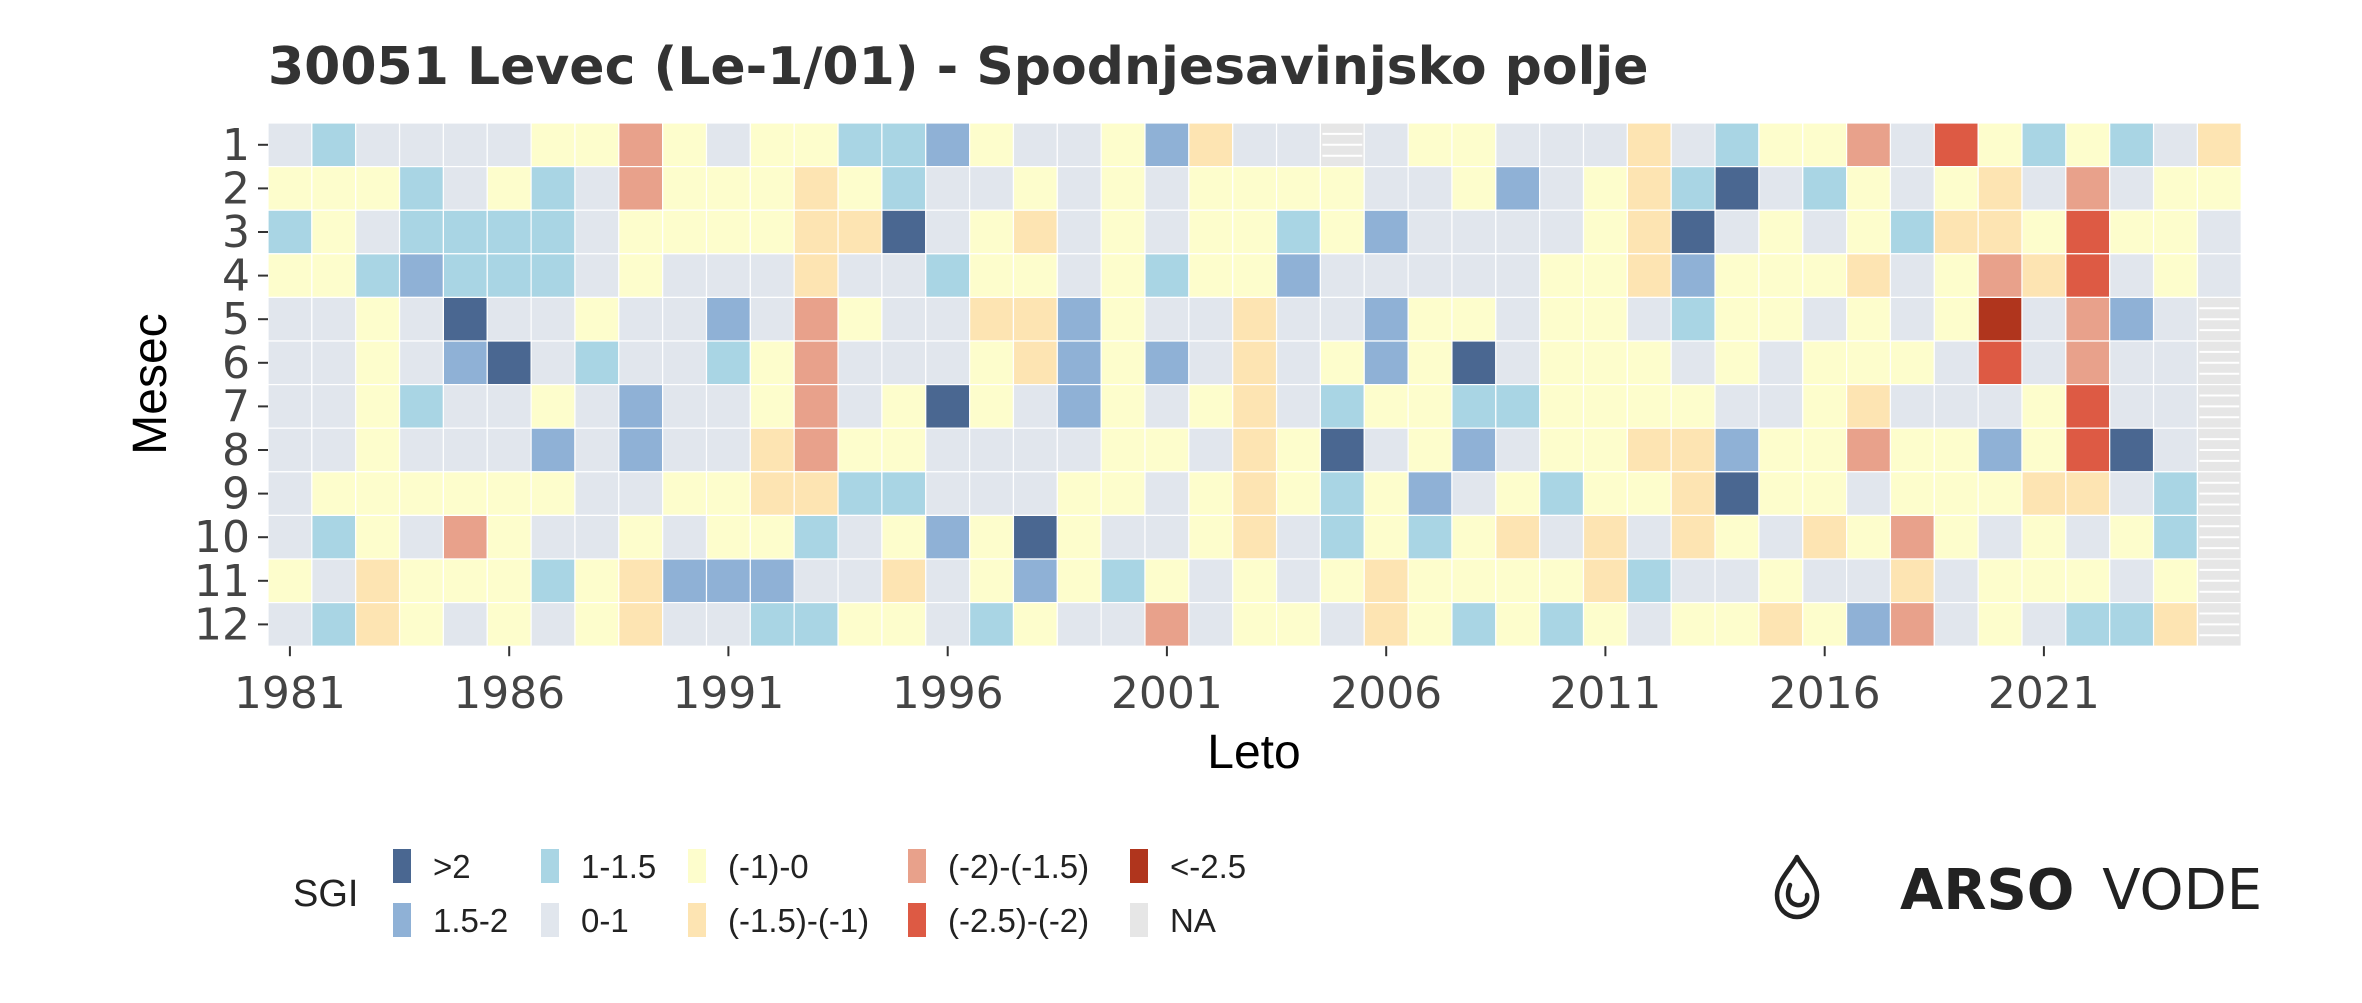 The width and height of the screenshot is (2362, 1003). I want to click on x-tick-label: 2006, so click(1386, 693).